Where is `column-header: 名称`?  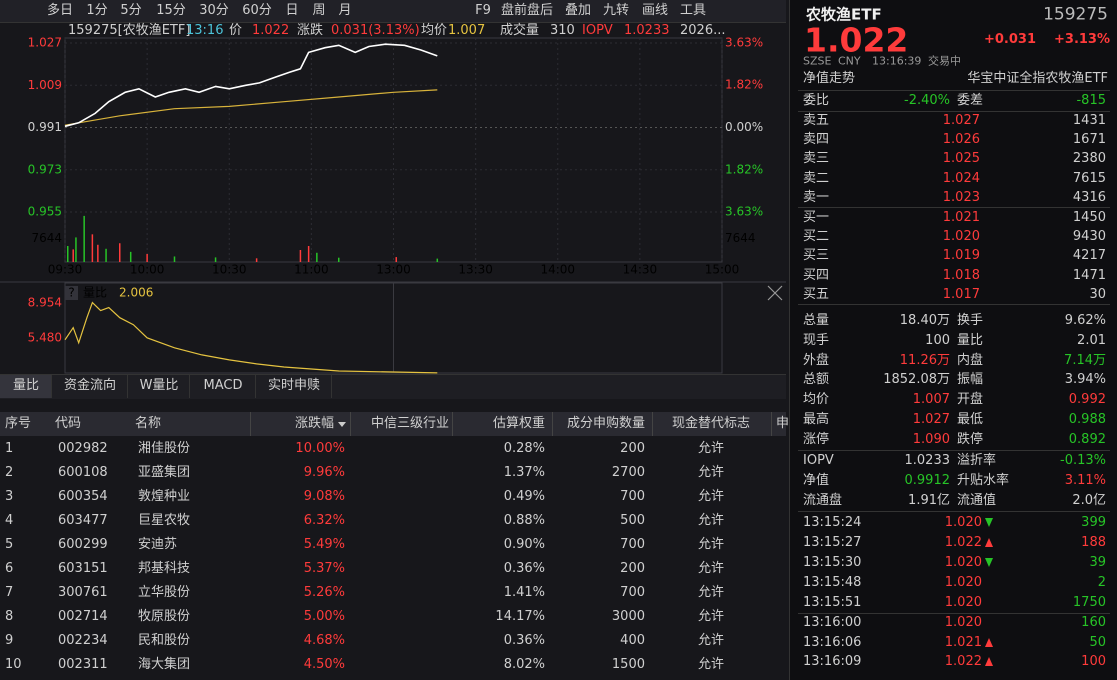
column-header: 名称 is located at coordinates (148, 423).